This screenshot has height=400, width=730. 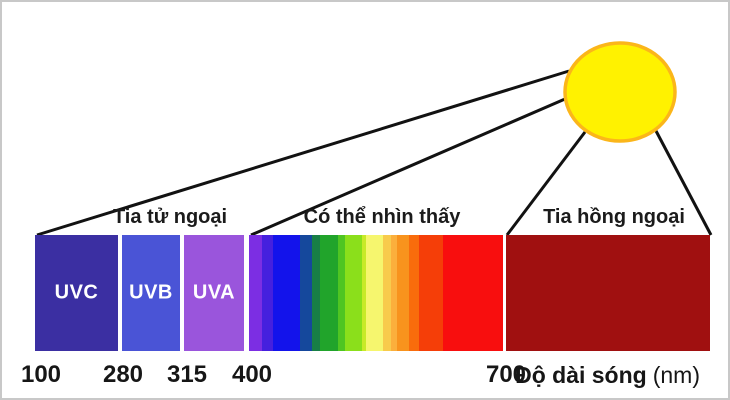 What do you see at coordinates (170, 217) in the screenshot?
I see `region-label-ultraviolet: Tia tử ngoại` at bounding box center [170, 217].